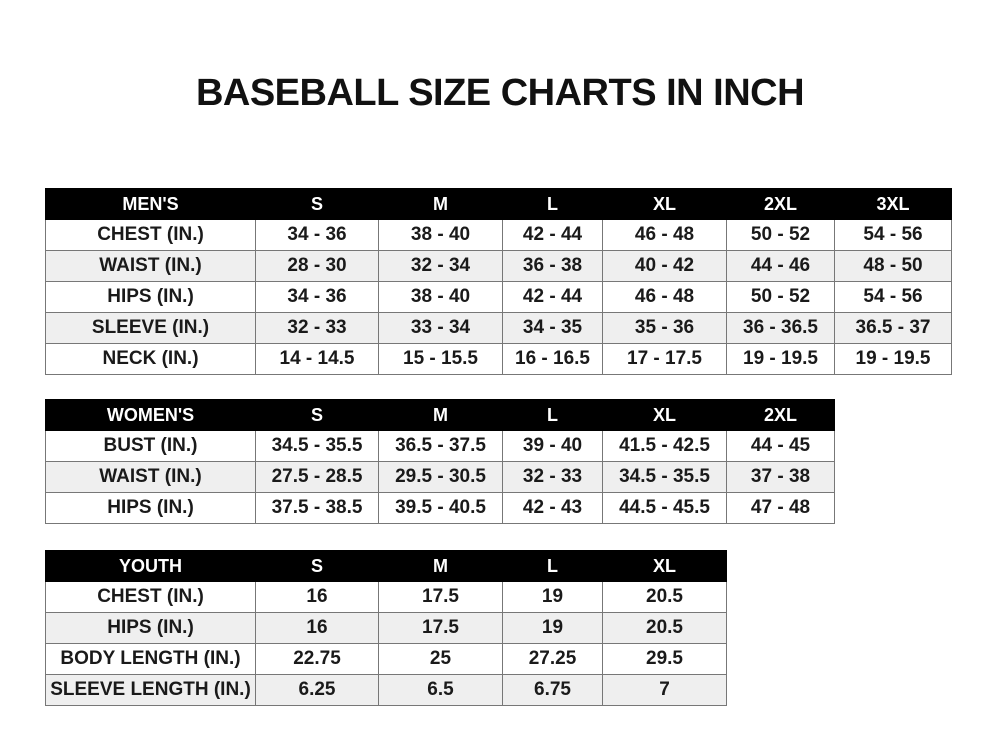 The width and height of the screenshot is (1000, 752). I want to click on table-row: CHEST (IN.) 16 17.5 19 20.5, so click(386, 597).